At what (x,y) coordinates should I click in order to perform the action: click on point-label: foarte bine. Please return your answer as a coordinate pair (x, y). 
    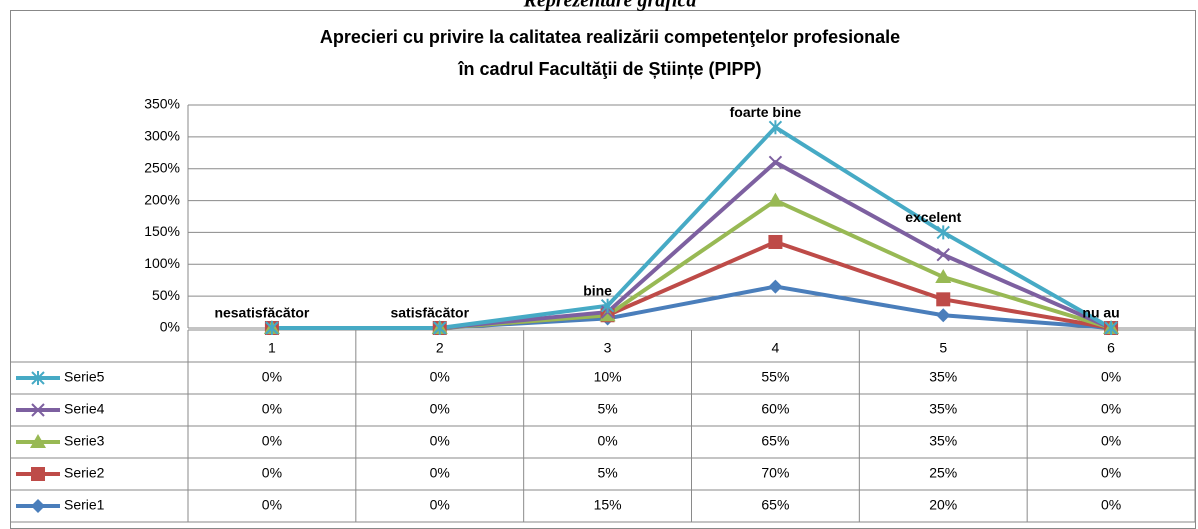
    Looking at the image, I should click on (766, 112).